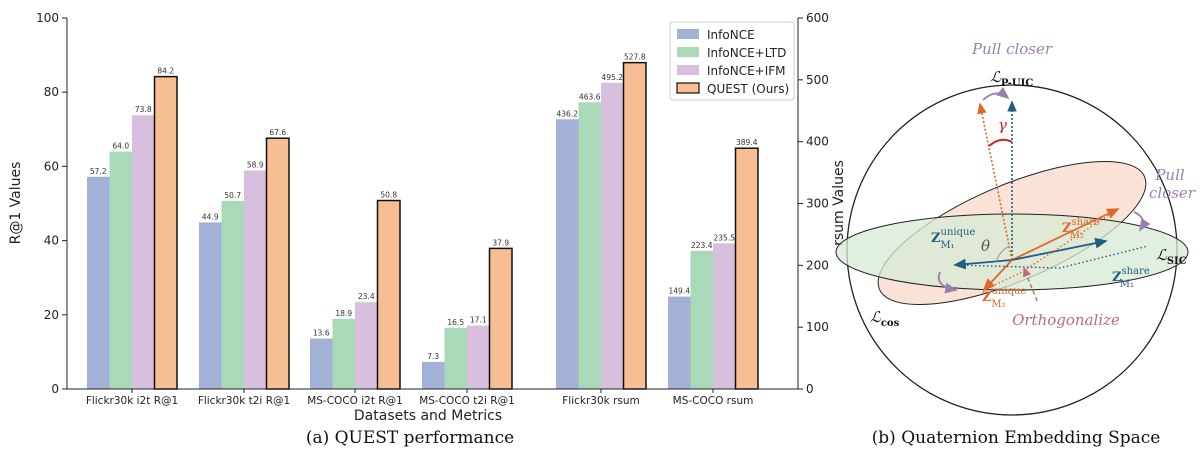  What do you see at coordinates (590, 96) in the screenshot?
I see `data-label: 463.6` at bounding box center [590, 96].